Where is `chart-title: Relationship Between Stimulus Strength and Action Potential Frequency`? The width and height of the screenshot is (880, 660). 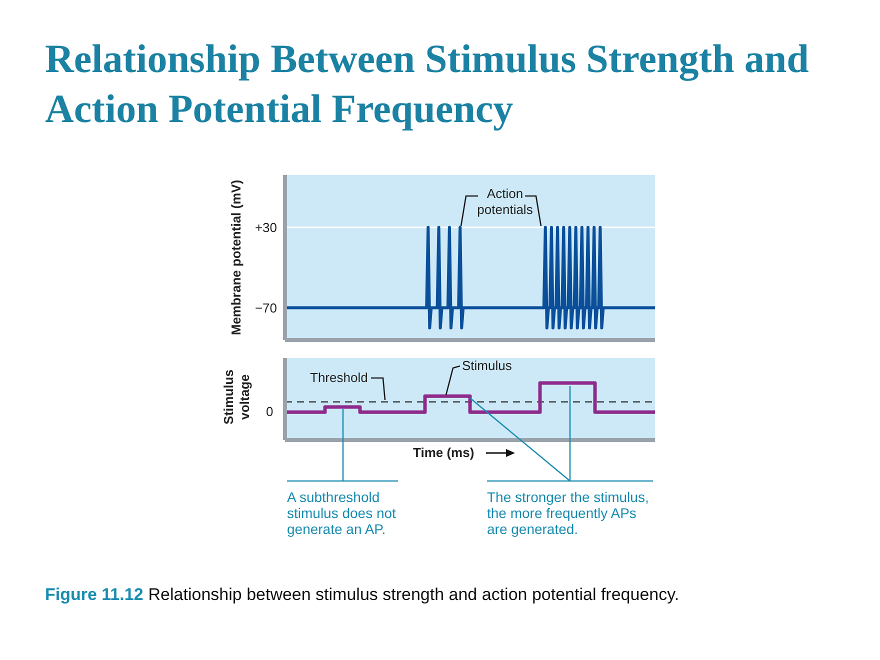
chart-title: Relationship Between Stimulus Strength and Action Potential Frequency is located at coordinates (427, 84).